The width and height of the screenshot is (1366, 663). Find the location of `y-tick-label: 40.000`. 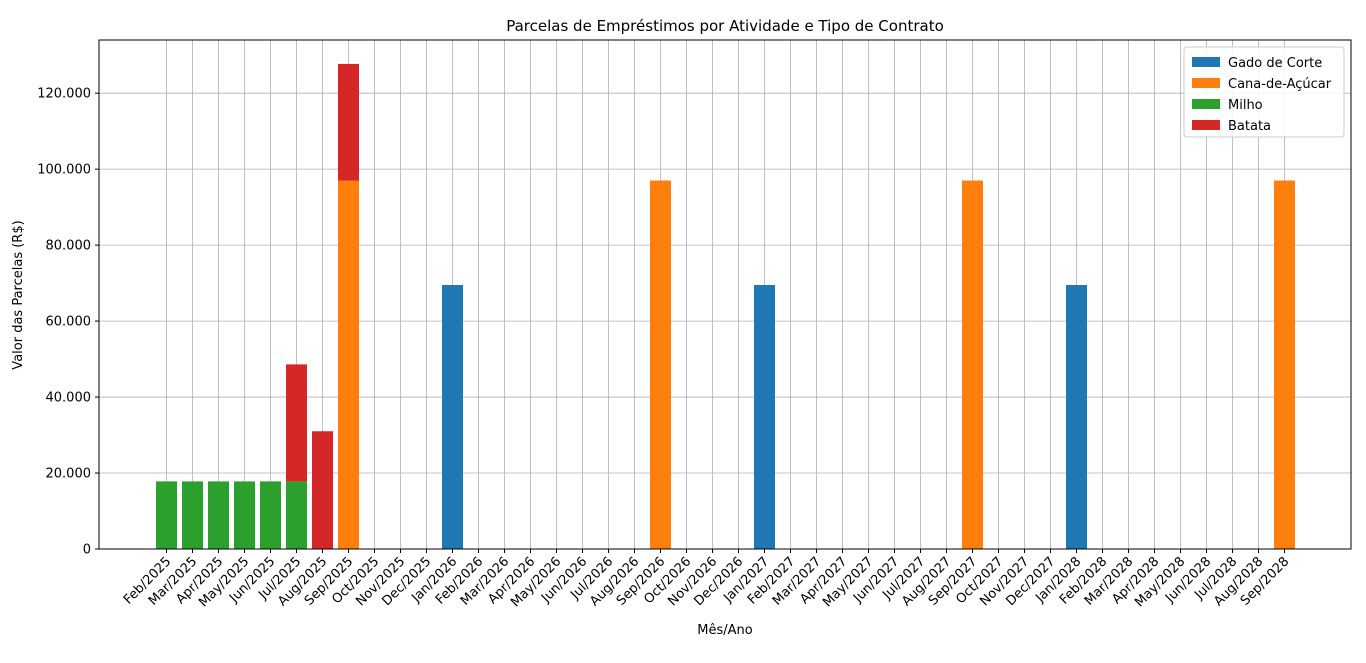

y-tick-label: 40.000 is located at coordinates (69, 398).